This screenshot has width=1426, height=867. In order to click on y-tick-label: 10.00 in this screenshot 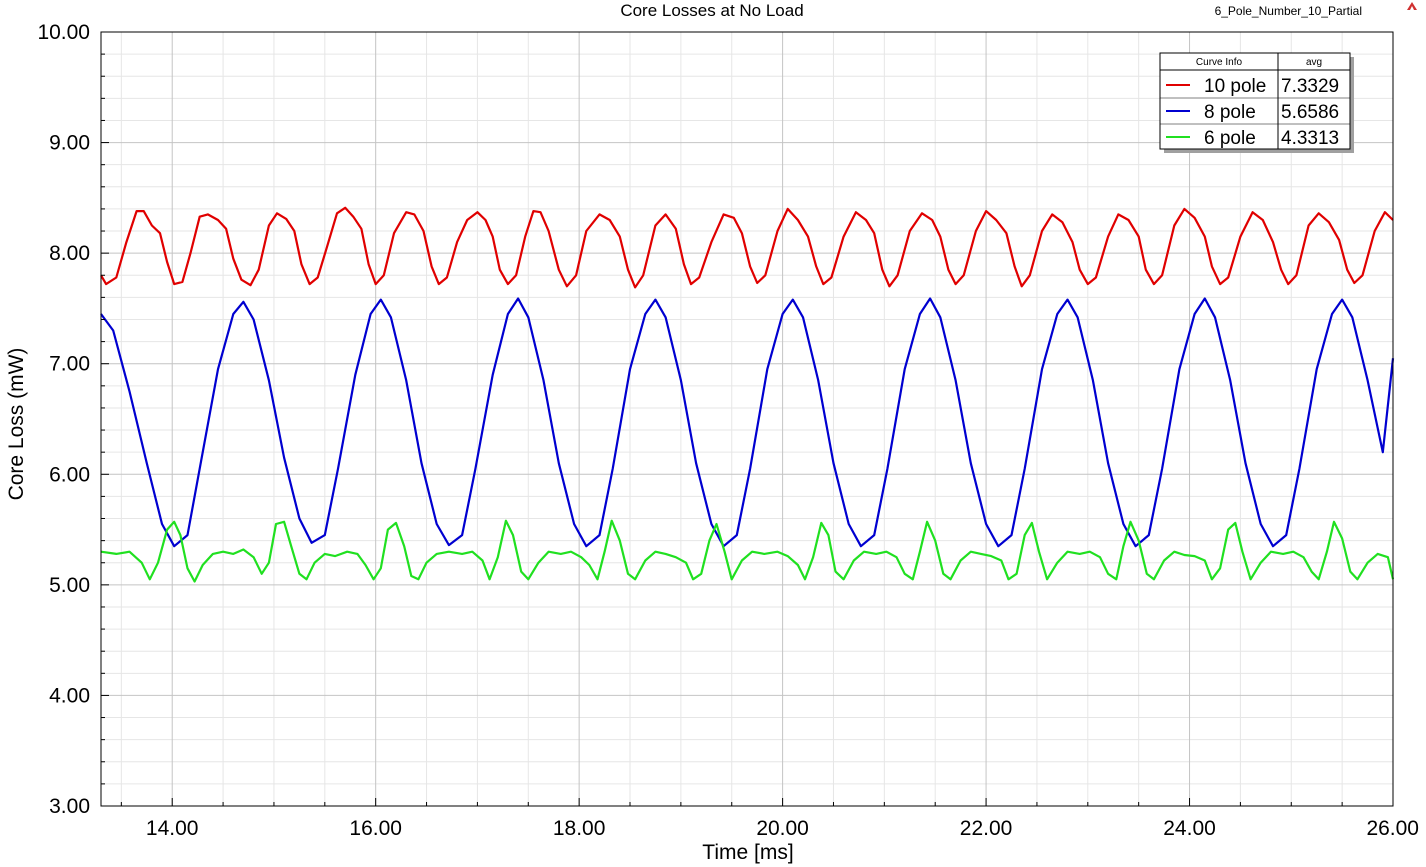, I will do `click(63, 32)`.